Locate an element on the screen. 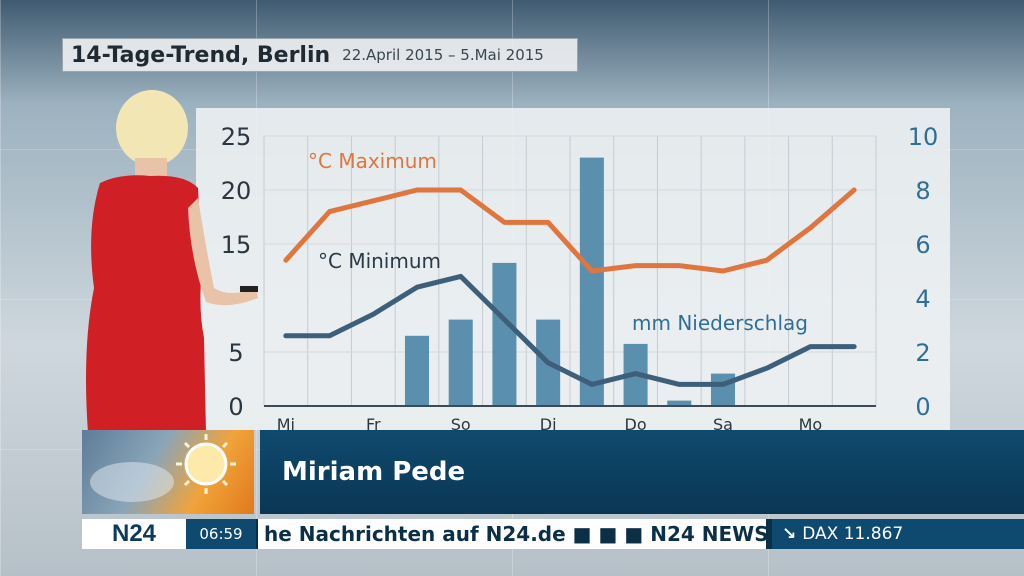 The height and width of the screenshot is (576, 1024). x-tick-label: Fr is located at coordinates (373, 422).